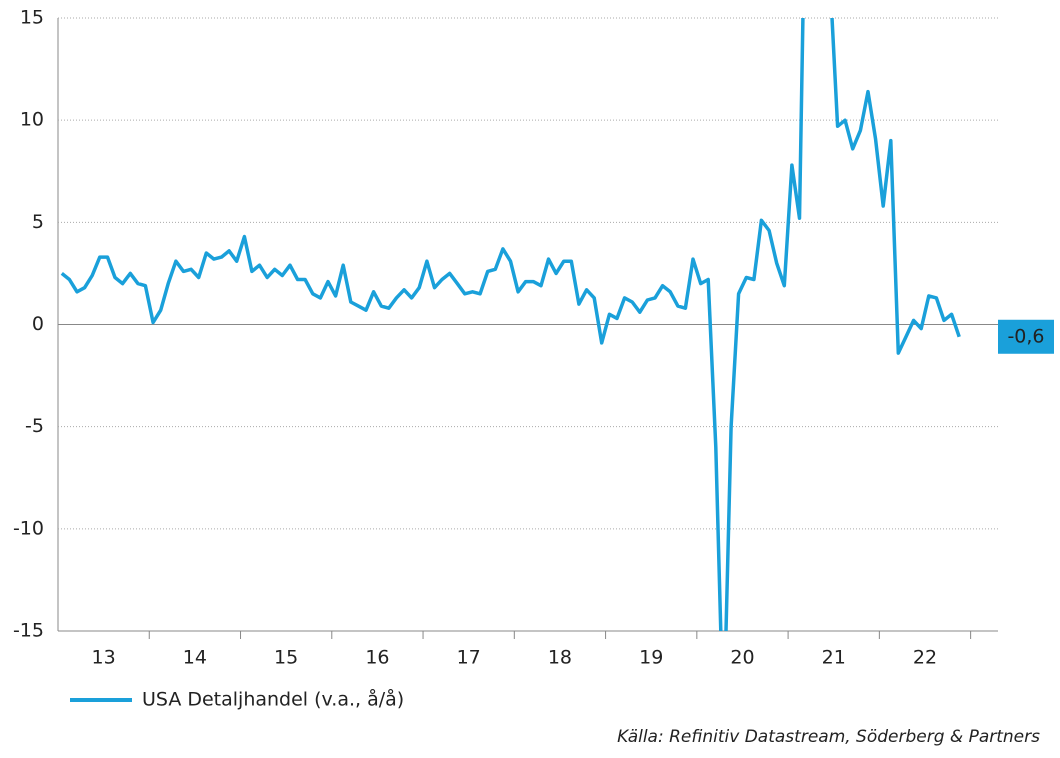  What do you see at coordinates (377, 658) in the screenshot?
I see `x-tick-label: 16` at bounding box center [377, 658].